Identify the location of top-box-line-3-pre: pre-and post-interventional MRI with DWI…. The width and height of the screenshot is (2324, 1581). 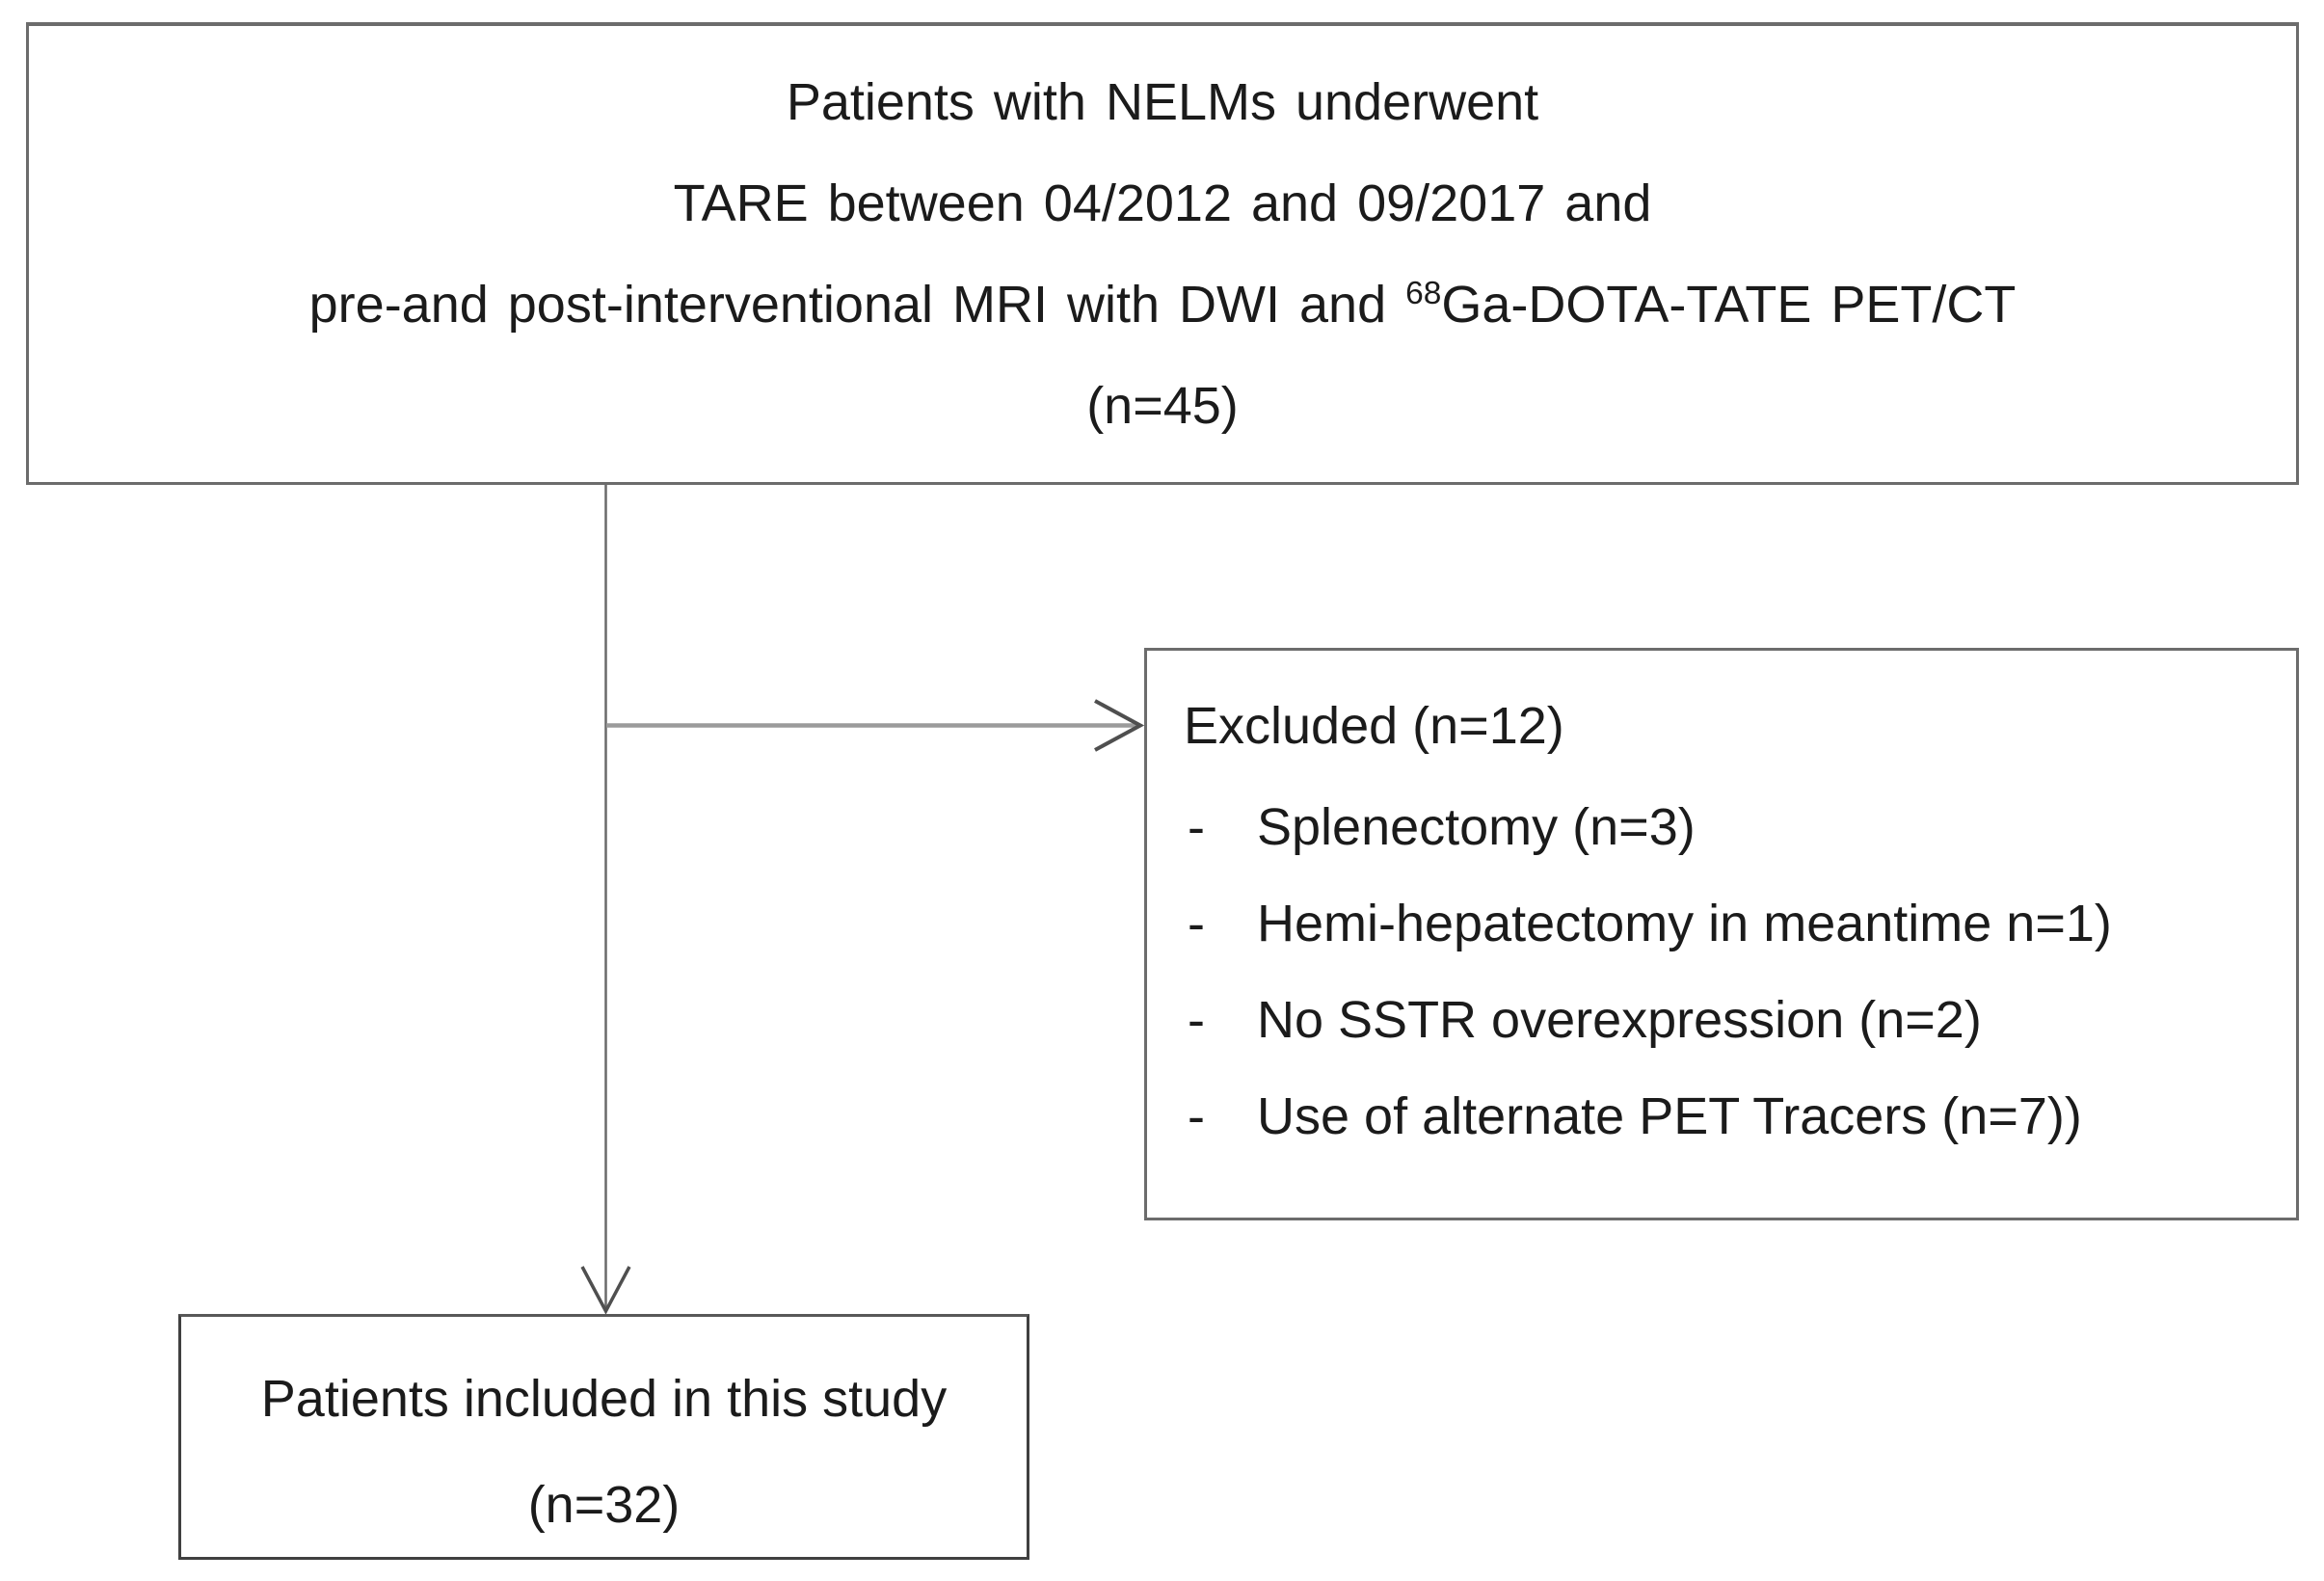
(857, 304).